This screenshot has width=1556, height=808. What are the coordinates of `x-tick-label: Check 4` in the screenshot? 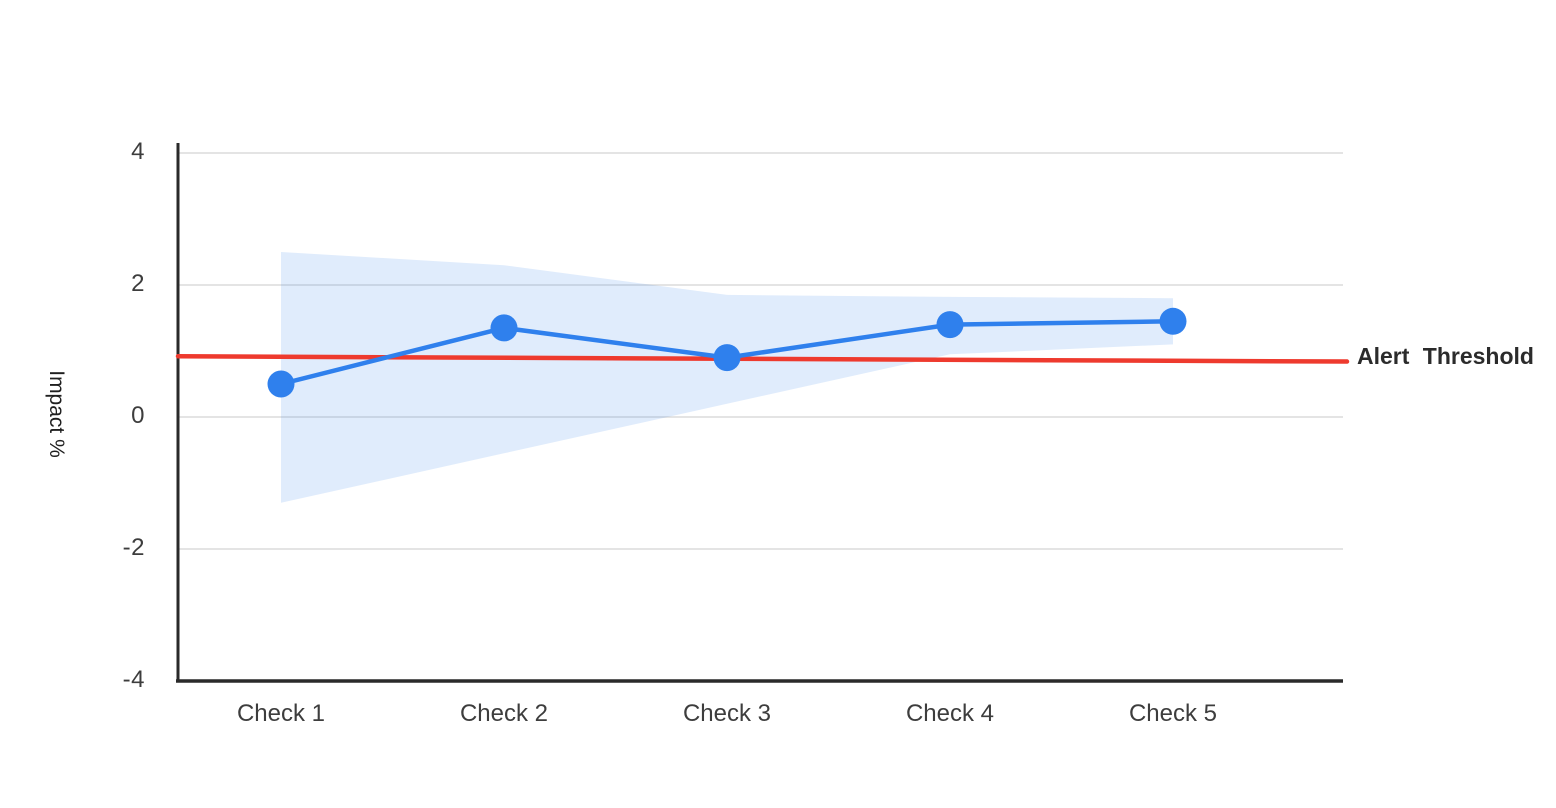 It's located at (950, 713).